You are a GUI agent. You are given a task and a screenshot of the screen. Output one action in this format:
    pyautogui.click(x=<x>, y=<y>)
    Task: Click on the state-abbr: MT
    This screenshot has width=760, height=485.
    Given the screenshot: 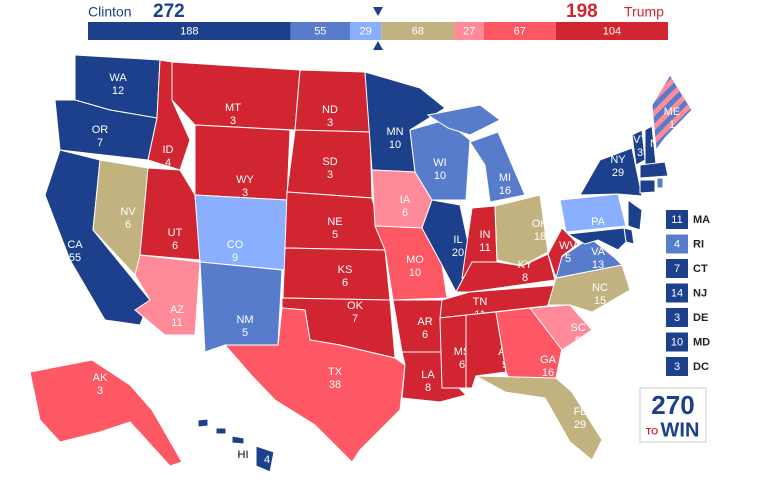 What is the action you would take?
    pyautogui.click(x=233, y=108)
    